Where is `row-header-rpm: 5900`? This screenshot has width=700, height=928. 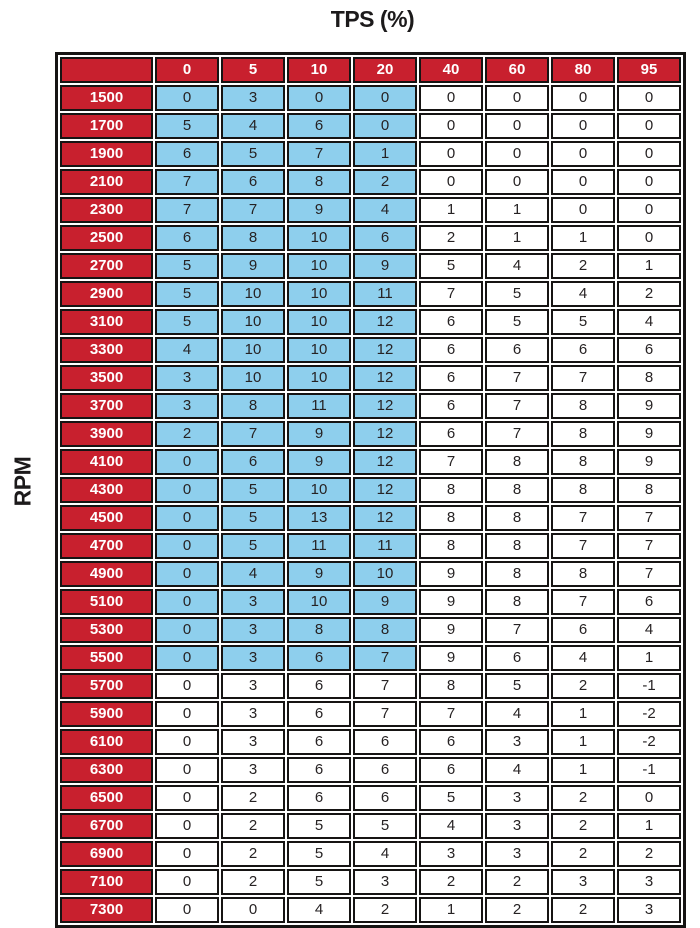
row-header-rpm: 5900 is located at coordinates (106, 714).